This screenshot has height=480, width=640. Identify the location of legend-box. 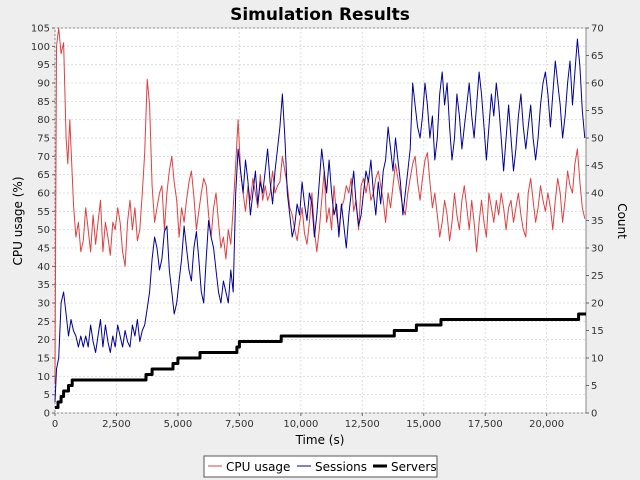
(320, 466).